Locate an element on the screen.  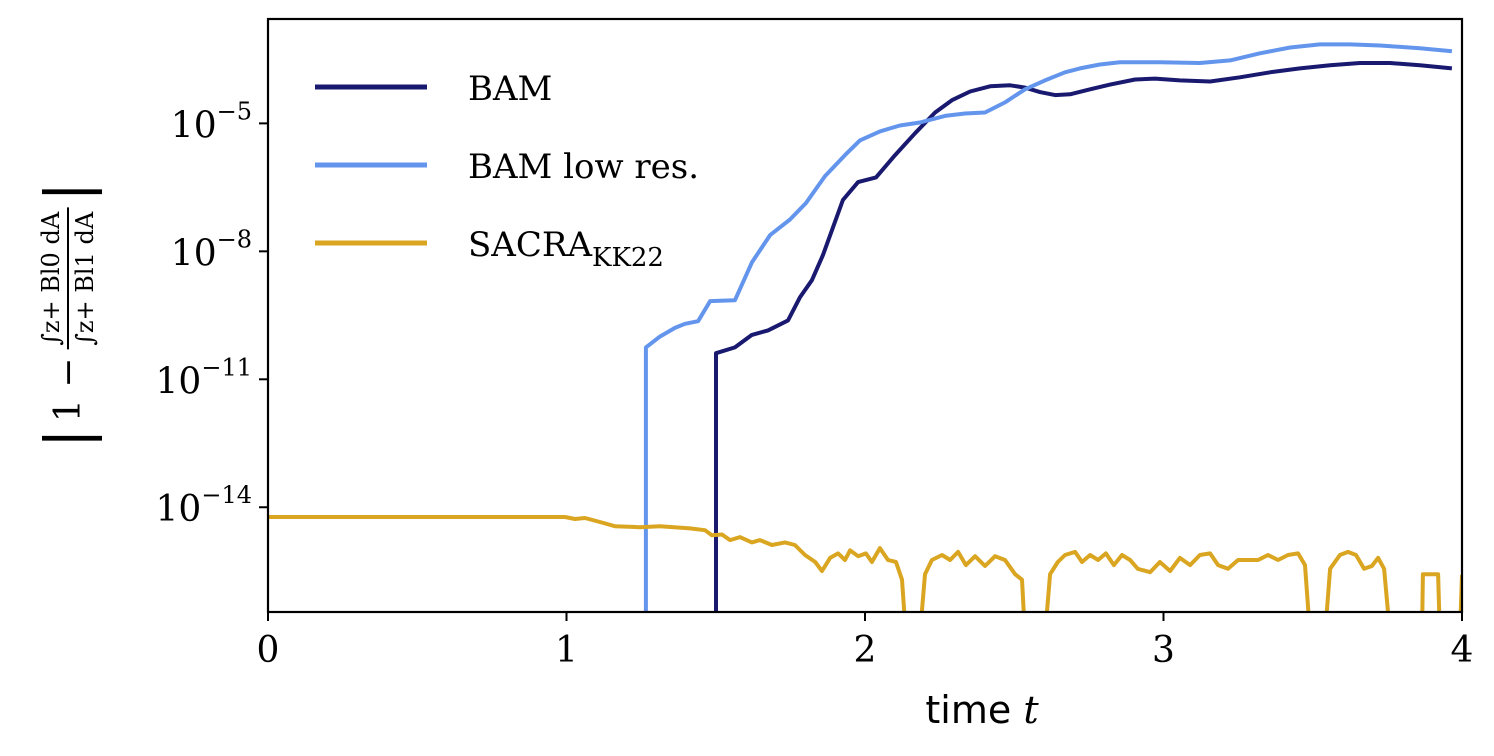
legend-label-0: BAM is located at coordinates (510, 89).